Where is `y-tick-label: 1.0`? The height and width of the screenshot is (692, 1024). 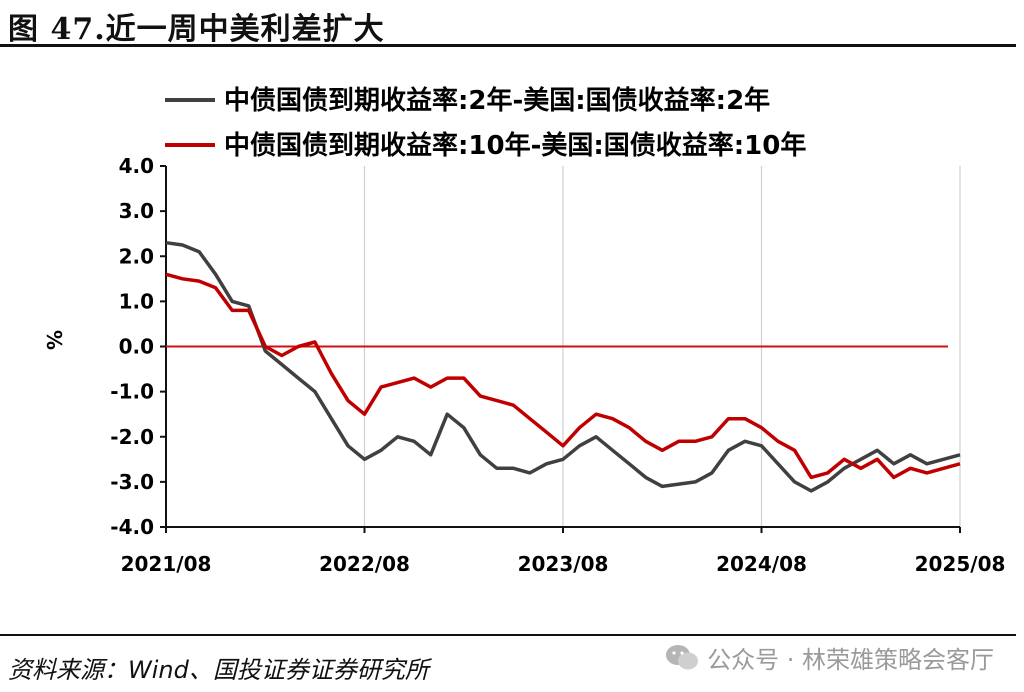
y-tick-label: 1.0 is located at coordinates (136, 301).